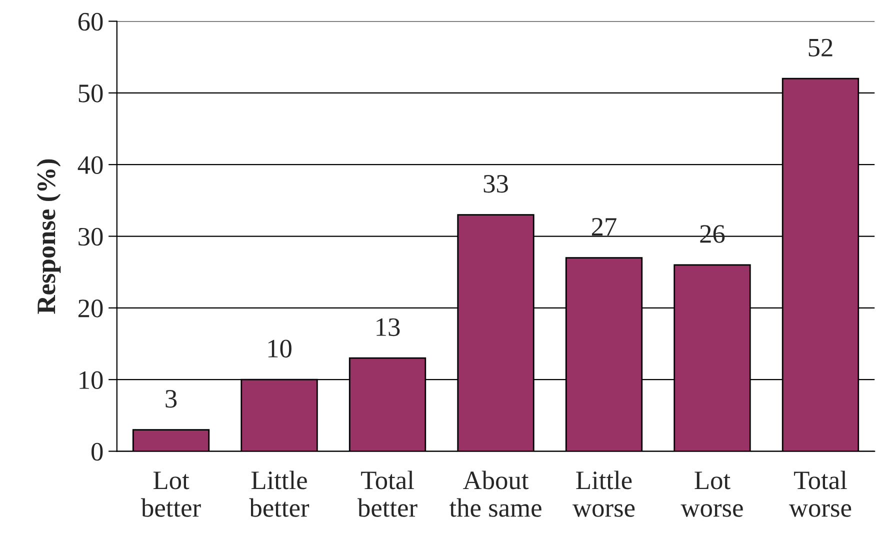 The image size is (879, 545). What do you see at coordinates (820, 493) in the screenshot?
I see `x-tick-label: Total worse` at bounding box center [820, 493].